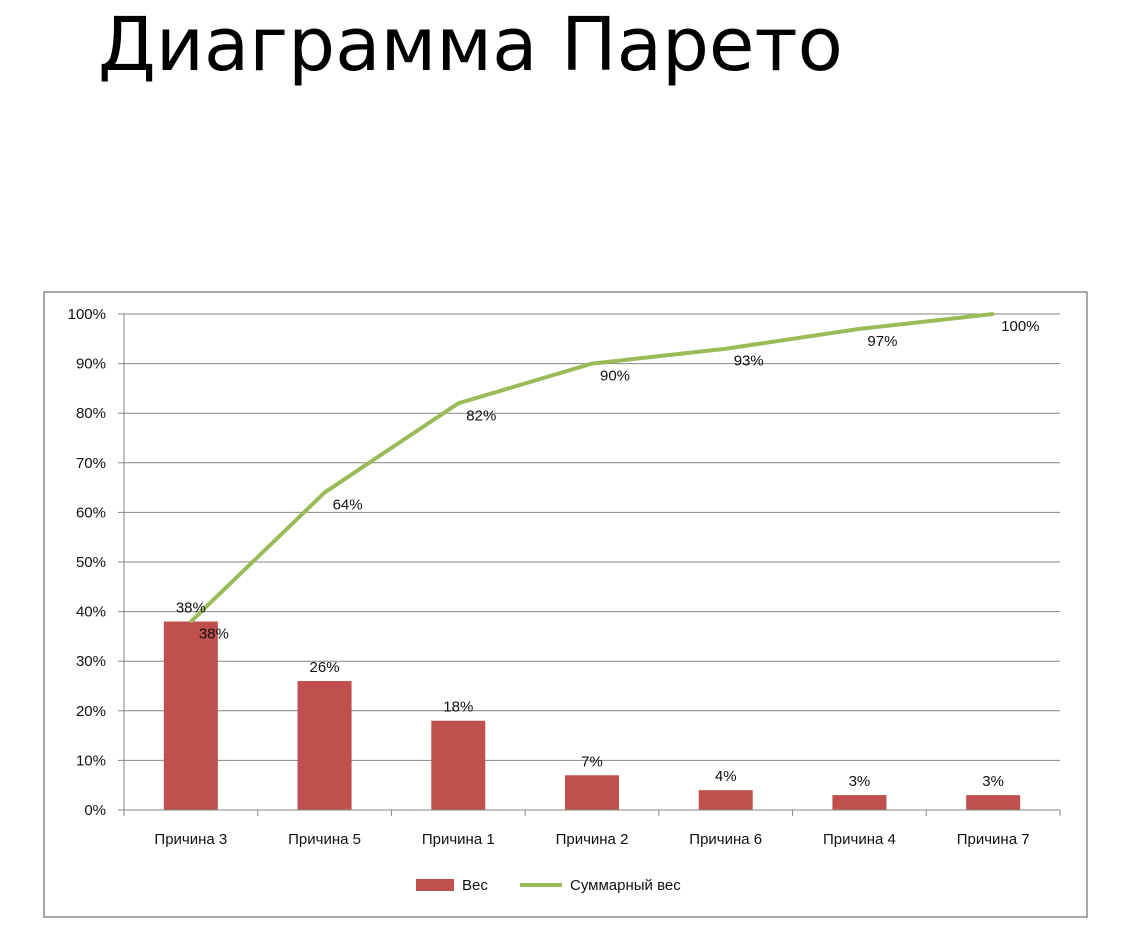 This screenshot has width=1128, height=930. What do you see at coordinates (475, 885) in the screenshot?
I see `legend-bar-label: Вес` at bounding box center [475, 885].